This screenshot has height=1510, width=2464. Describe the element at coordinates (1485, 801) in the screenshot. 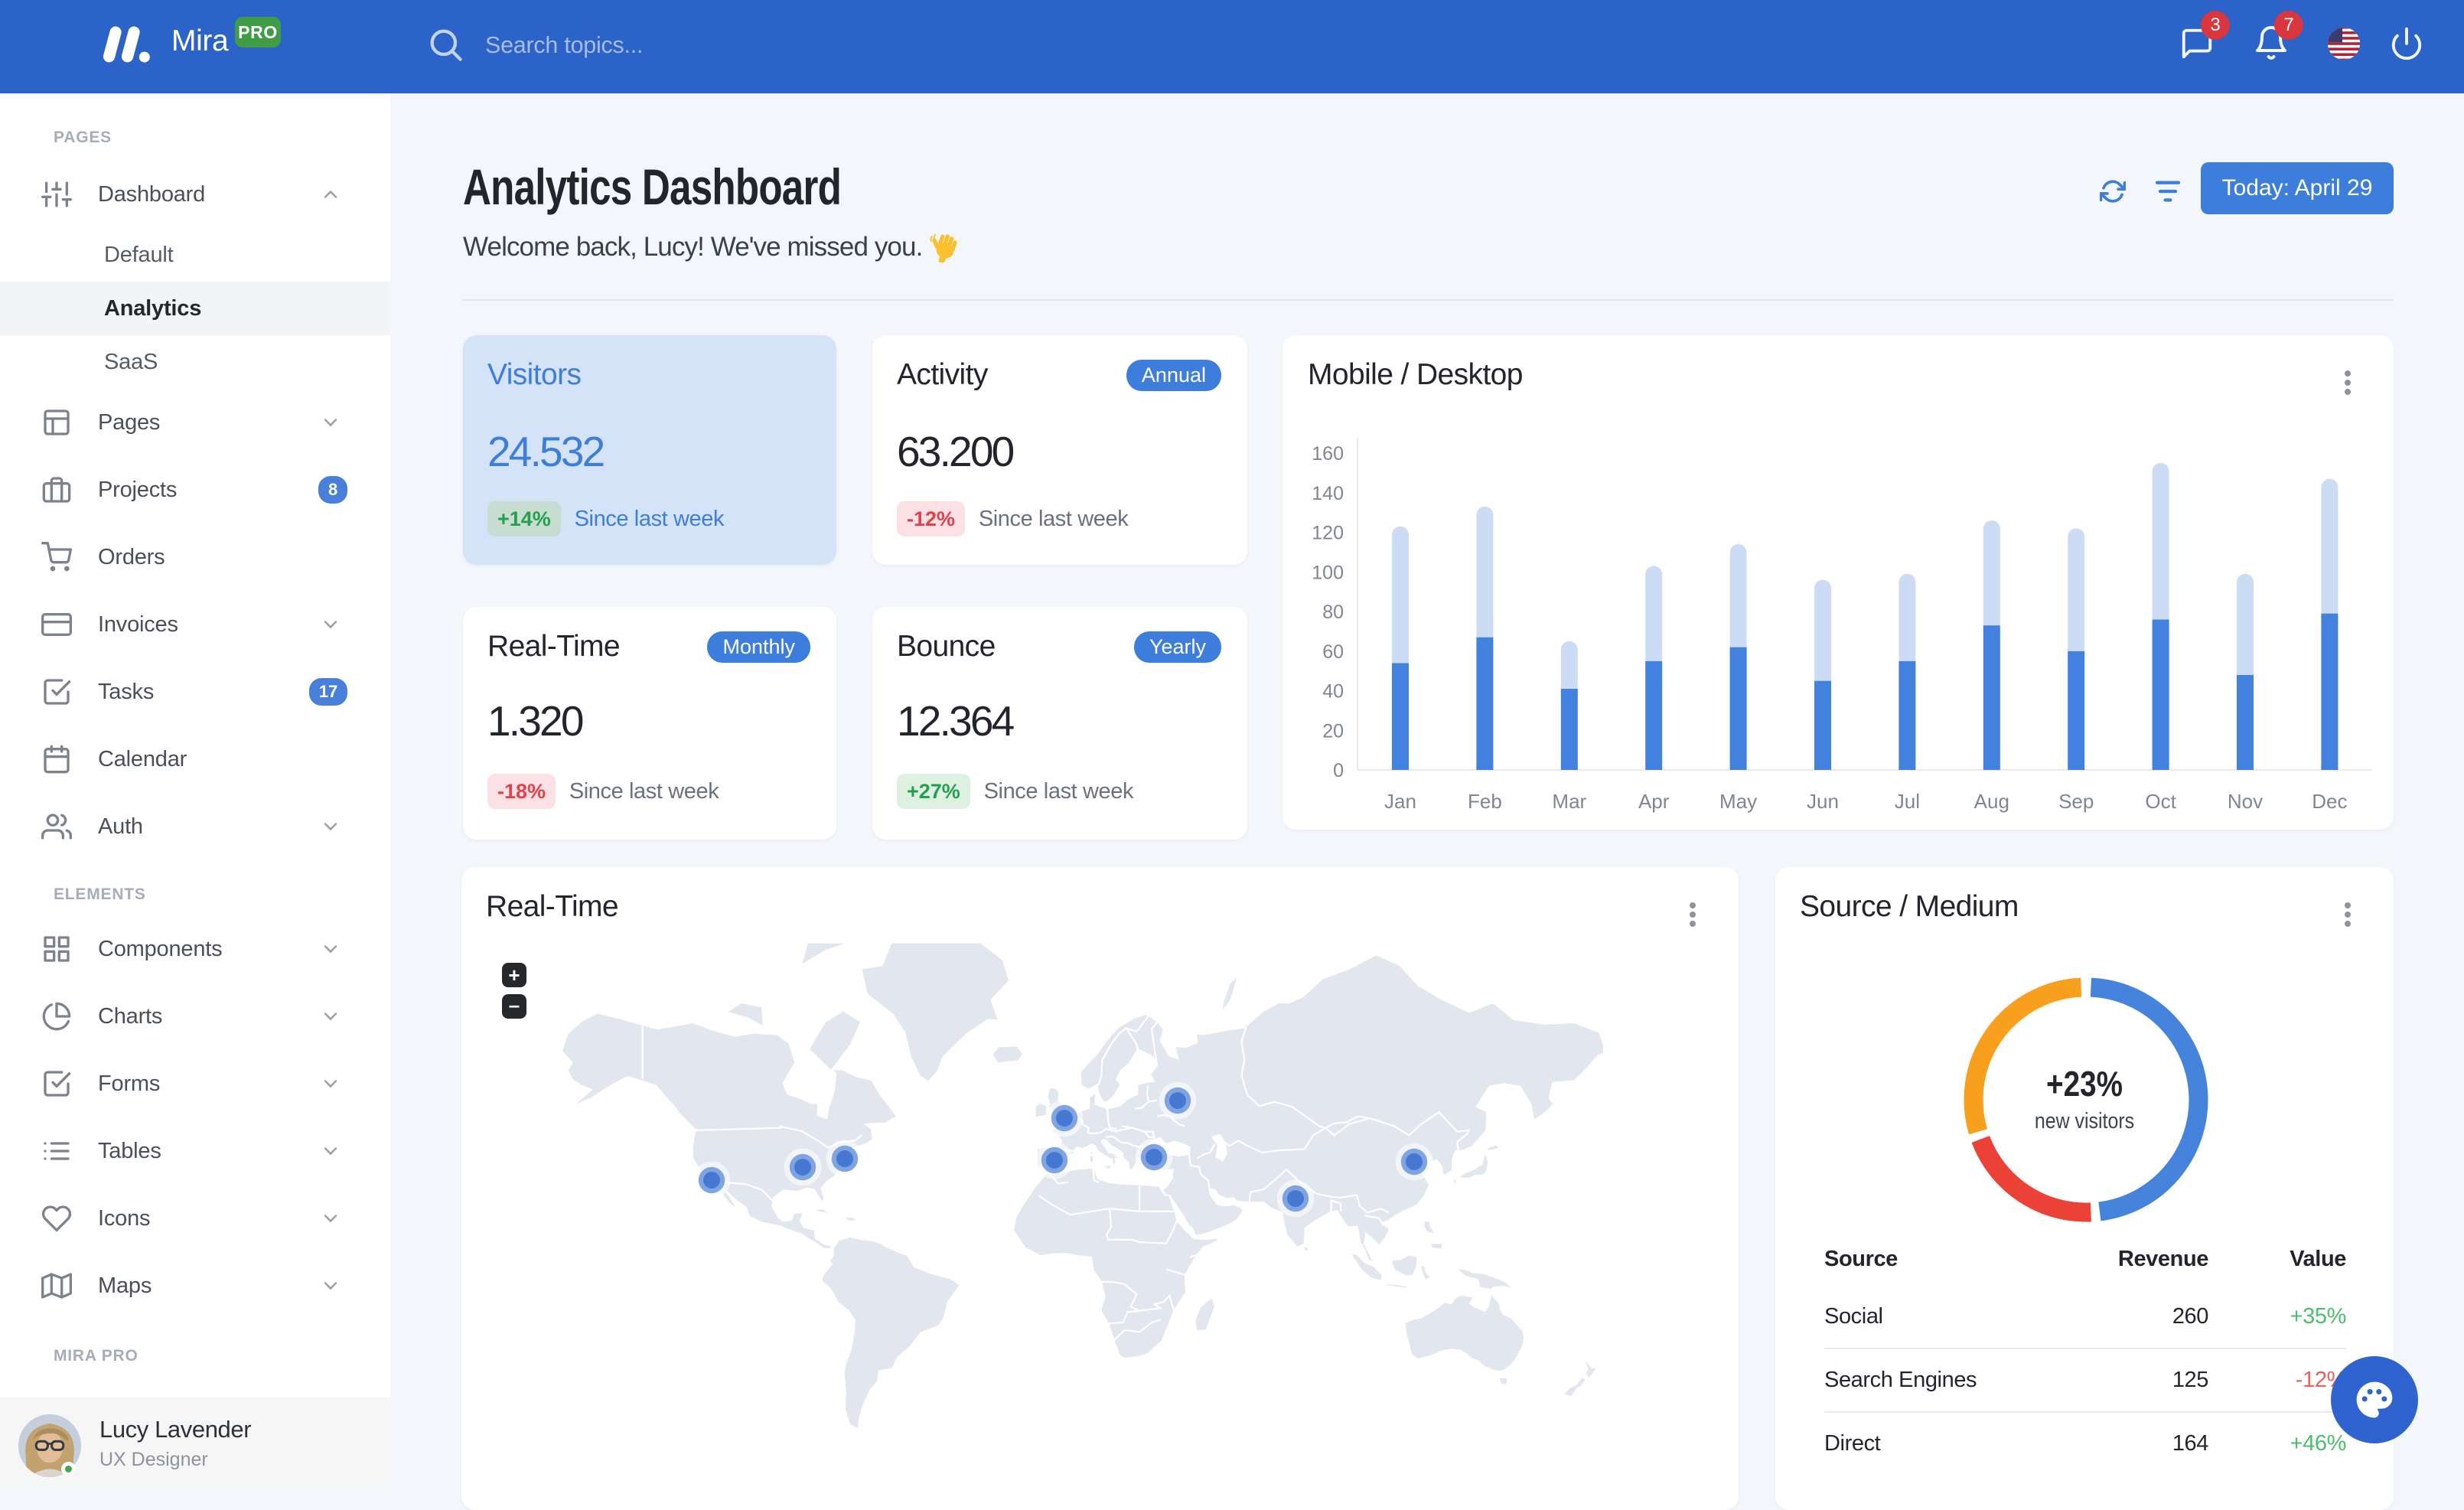

I see `svg-text: Feb` at that location.